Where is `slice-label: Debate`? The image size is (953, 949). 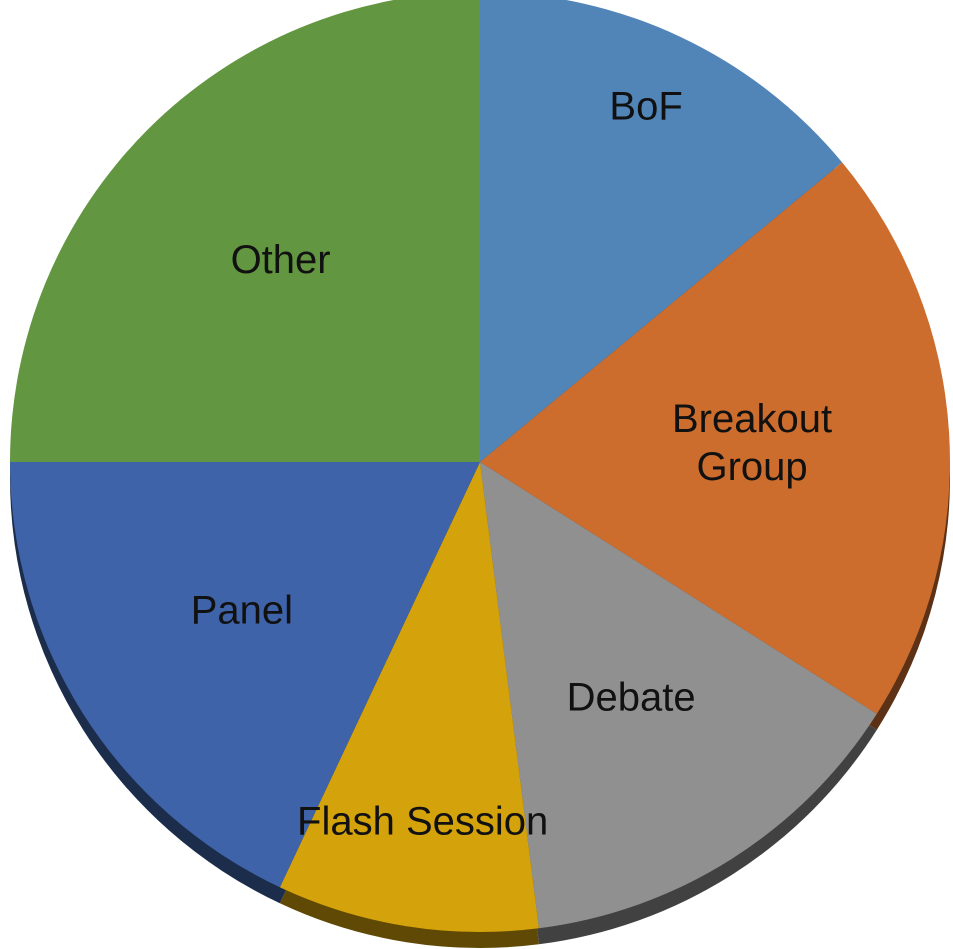 slice-label: Debate is located at coordinates (631, 698).